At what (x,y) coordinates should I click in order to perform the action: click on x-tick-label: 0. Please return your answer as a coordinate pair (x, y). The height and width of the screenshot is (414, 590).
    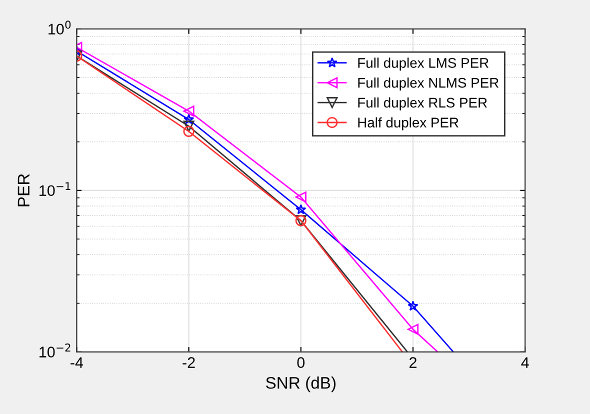
    Looking at the image, I should click on (301, 362).